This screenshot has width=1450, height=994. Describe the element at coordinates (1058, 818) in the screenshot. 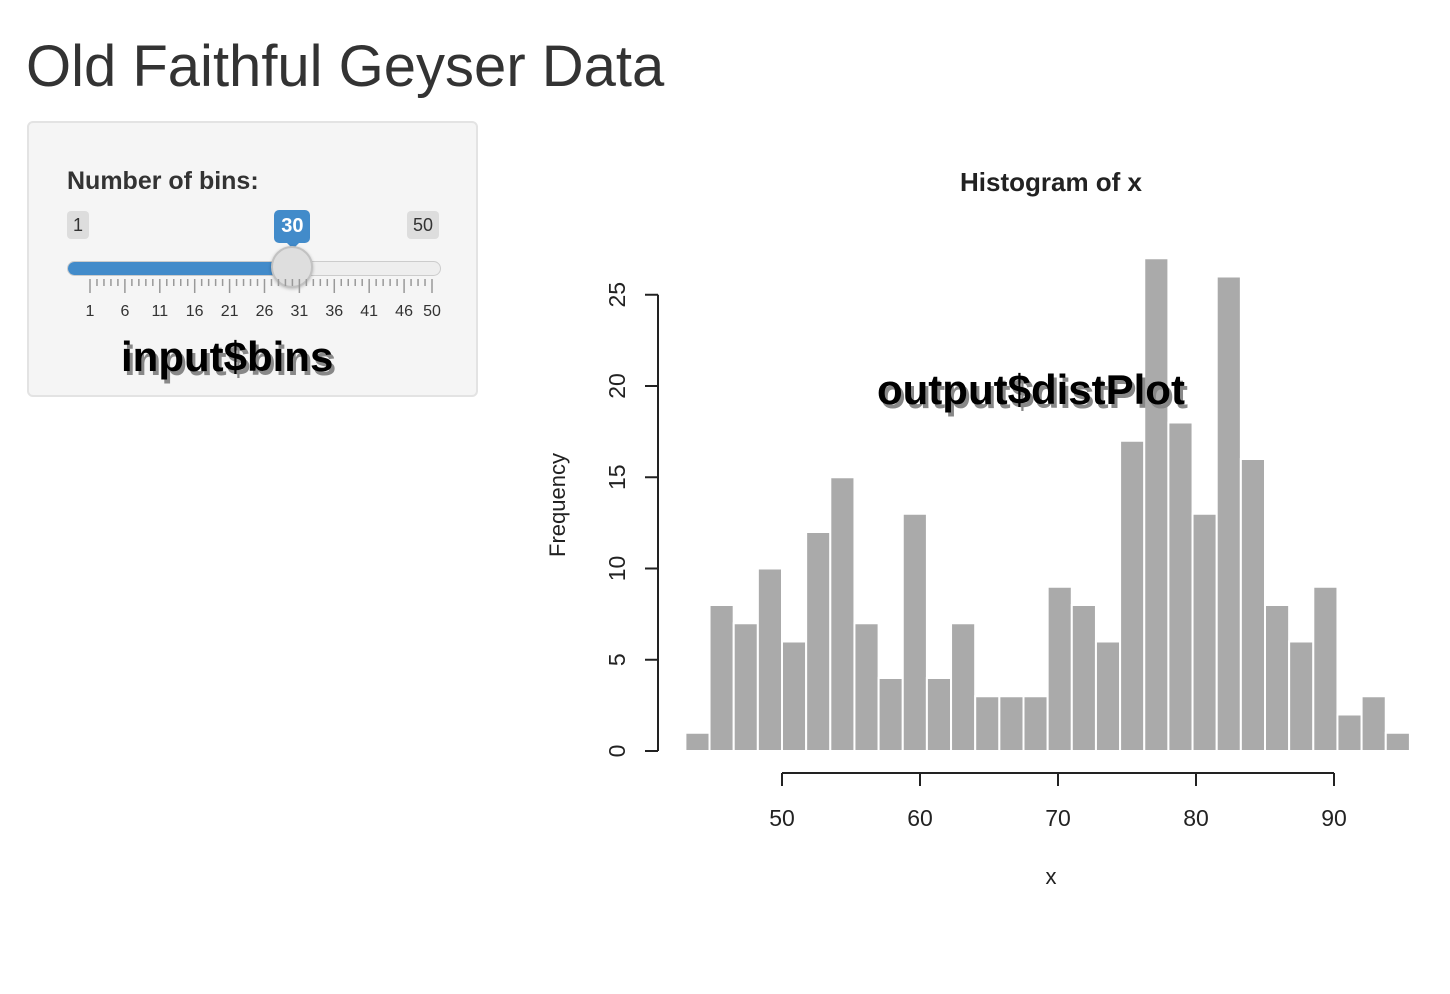

I see `x-tick-label: 70` at that location.